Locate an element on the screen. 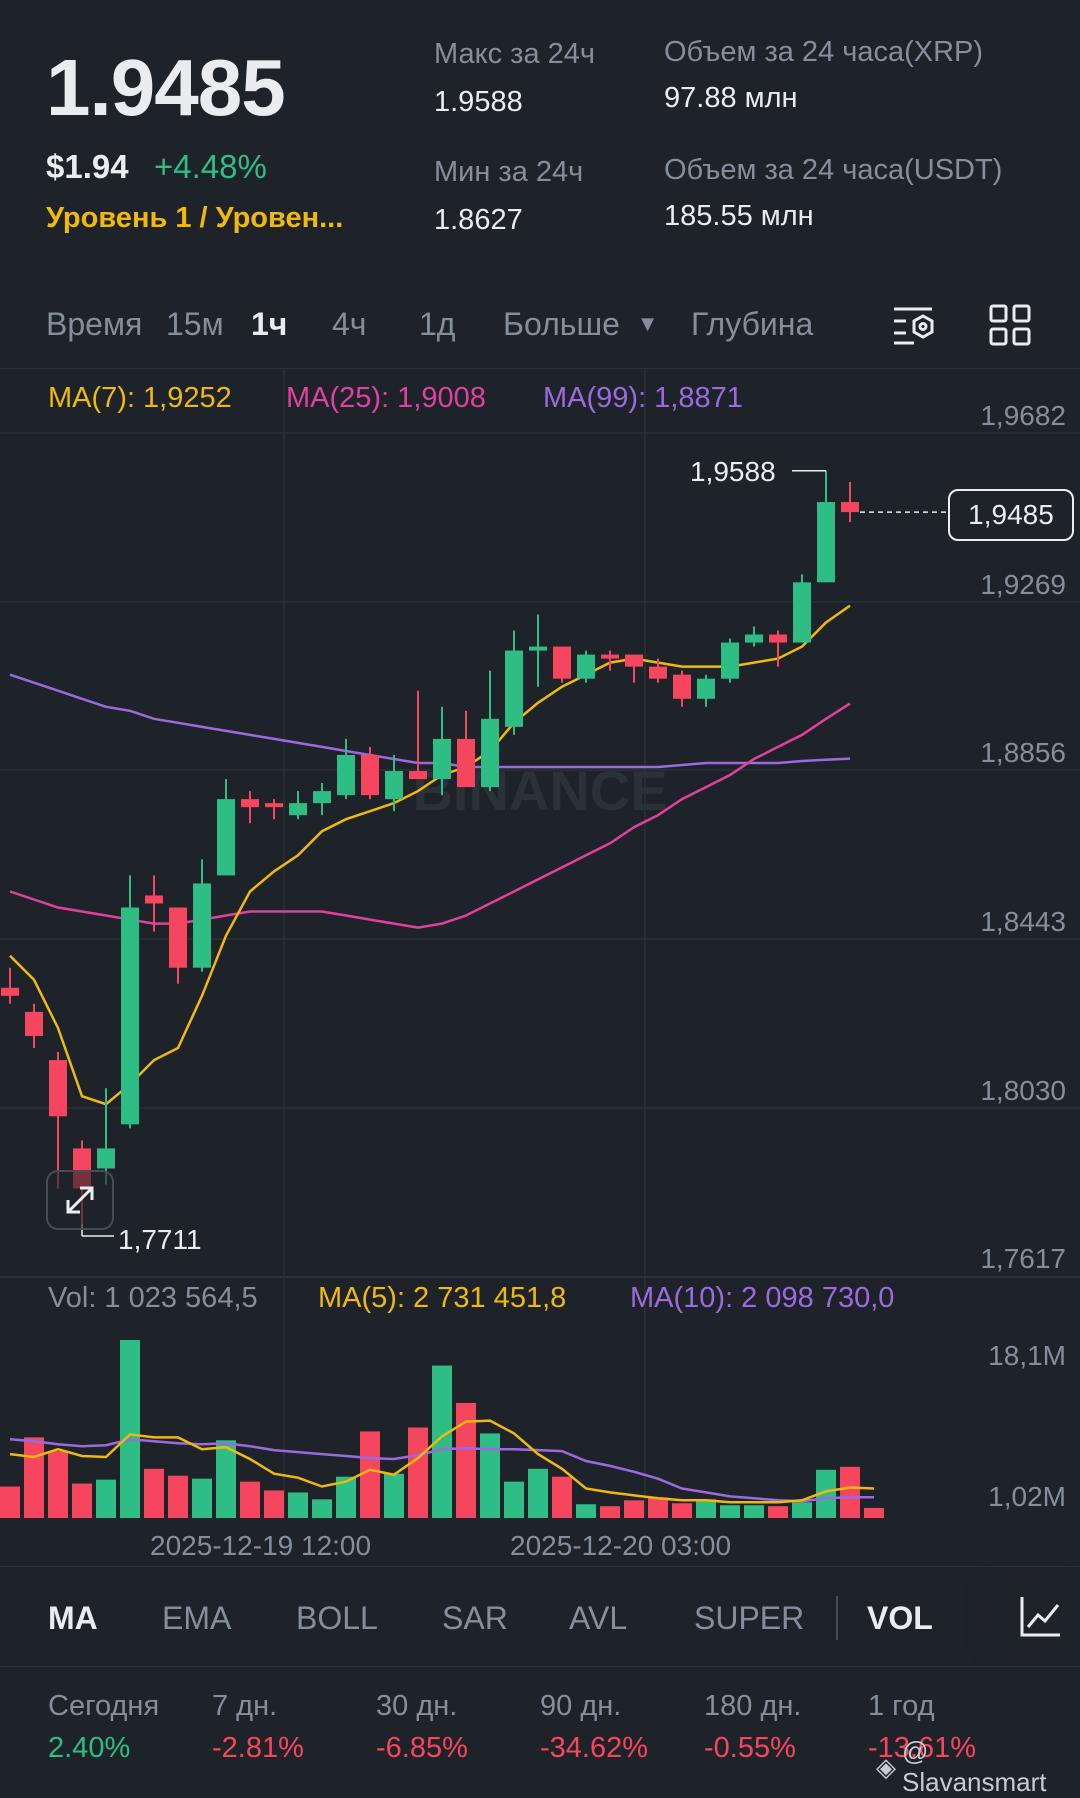  chart-settings-icon-glyph is located at coordinates (914, 326).